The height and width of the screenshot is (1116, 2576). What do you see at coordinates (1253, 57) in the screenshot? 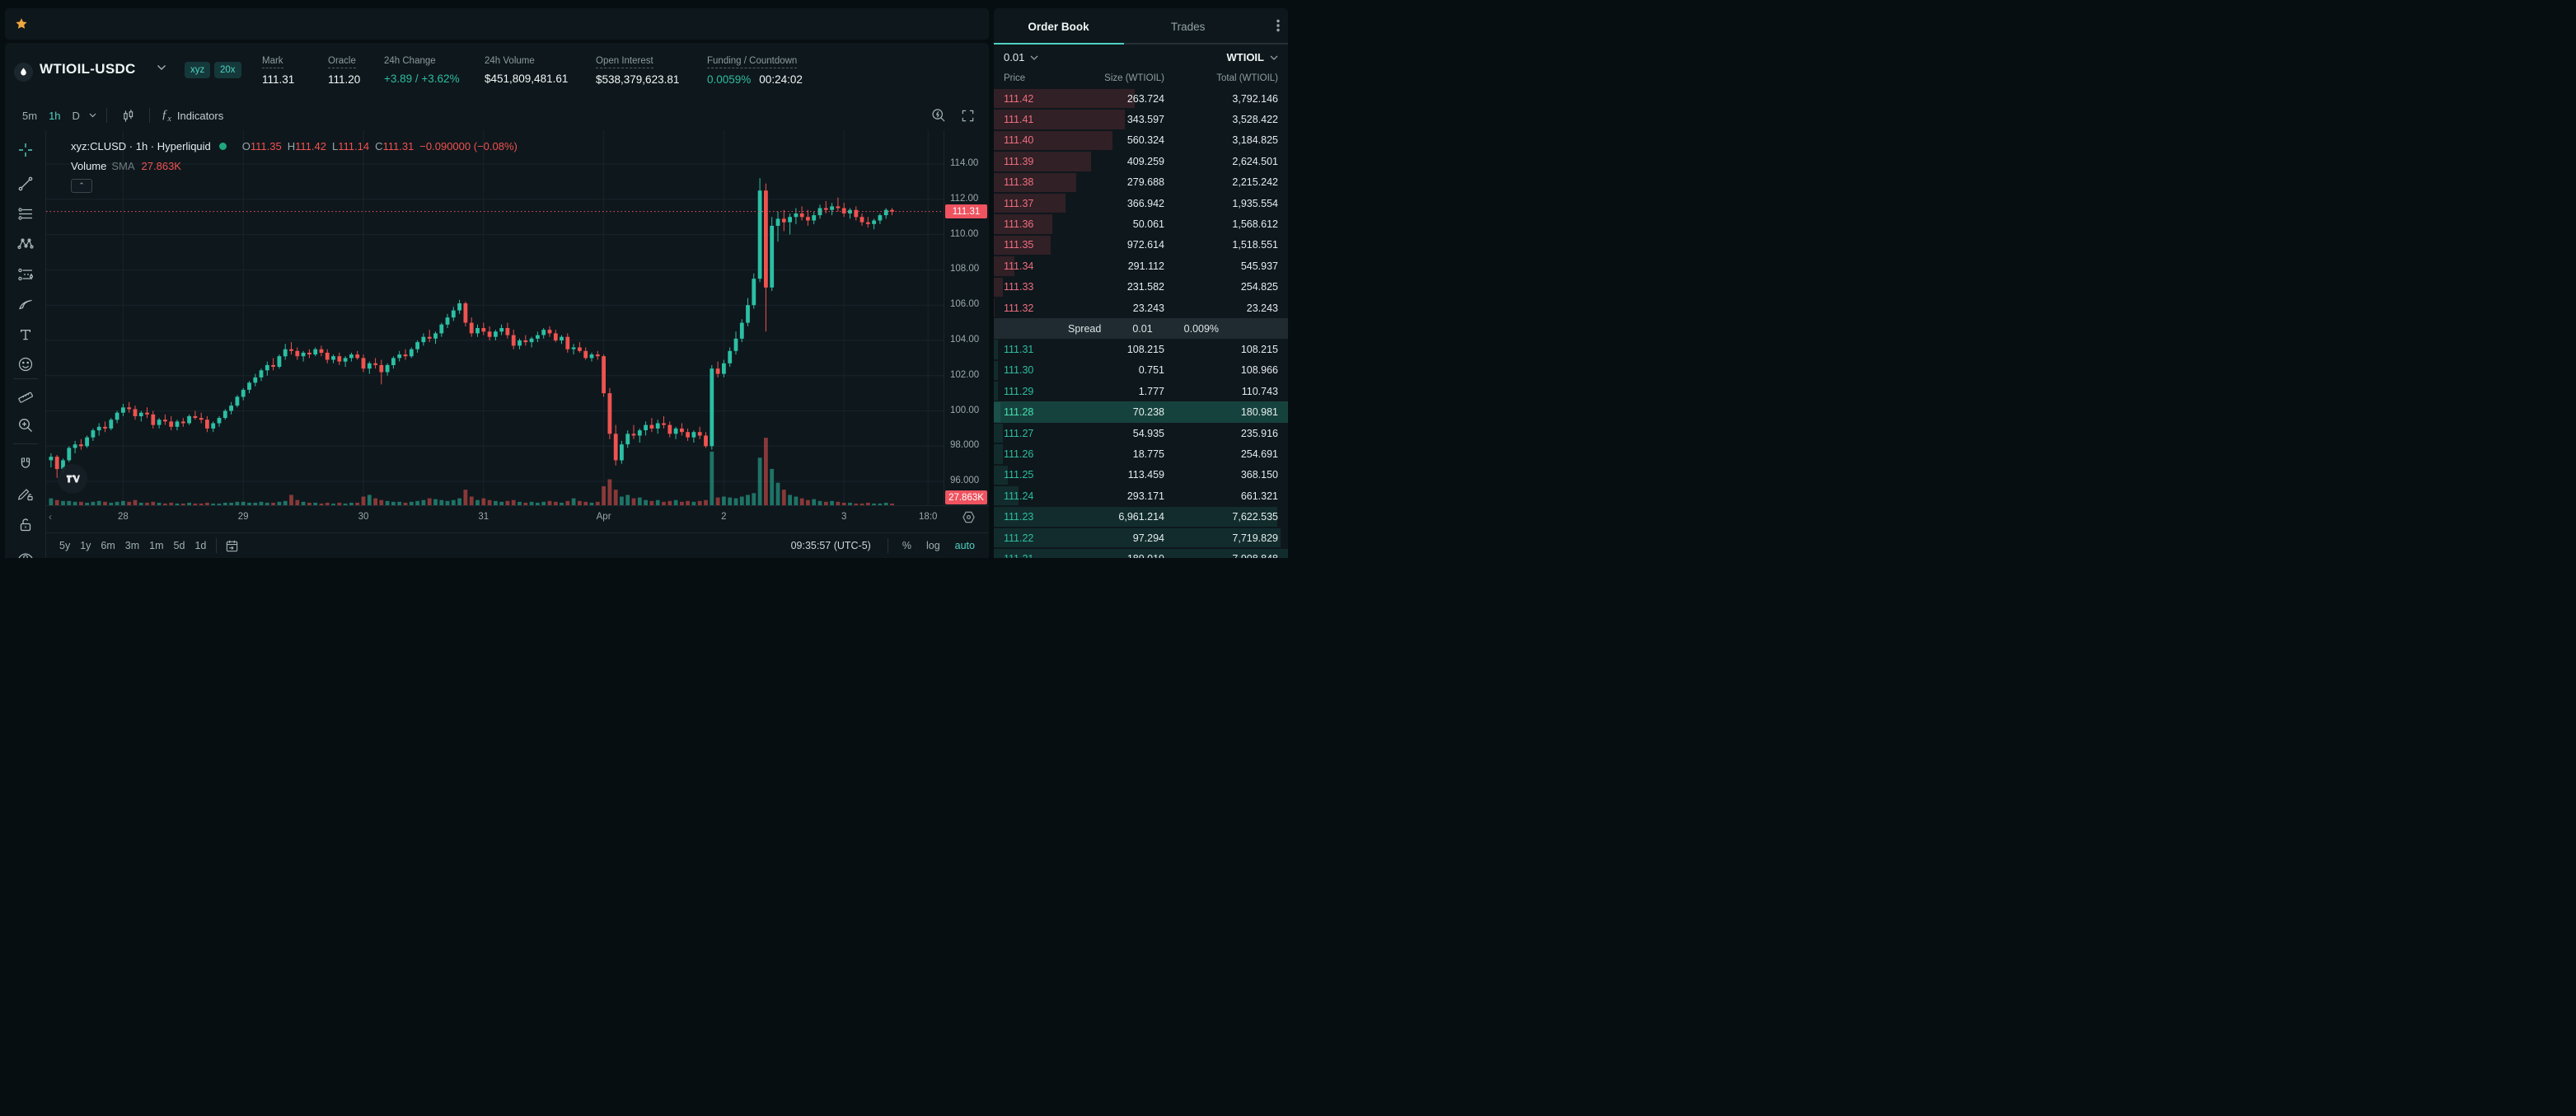
I see `asset-unit-select: WTIOIL` at bounding box center [1253, 57].